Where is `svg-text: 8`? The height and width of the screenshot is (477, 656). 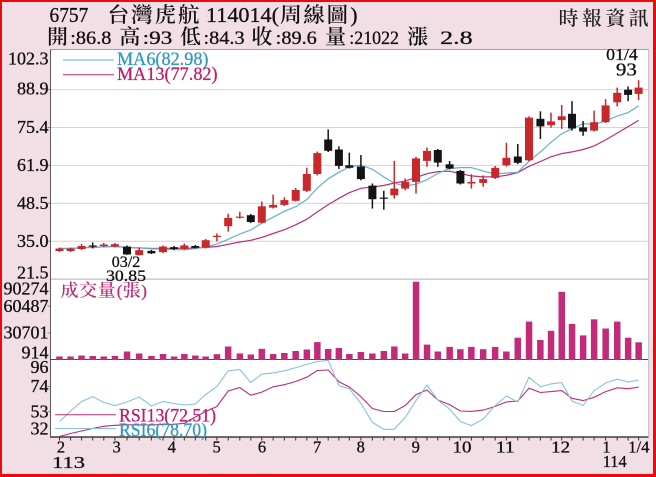 svg-text: 8 is located at coordinates (361, 447).